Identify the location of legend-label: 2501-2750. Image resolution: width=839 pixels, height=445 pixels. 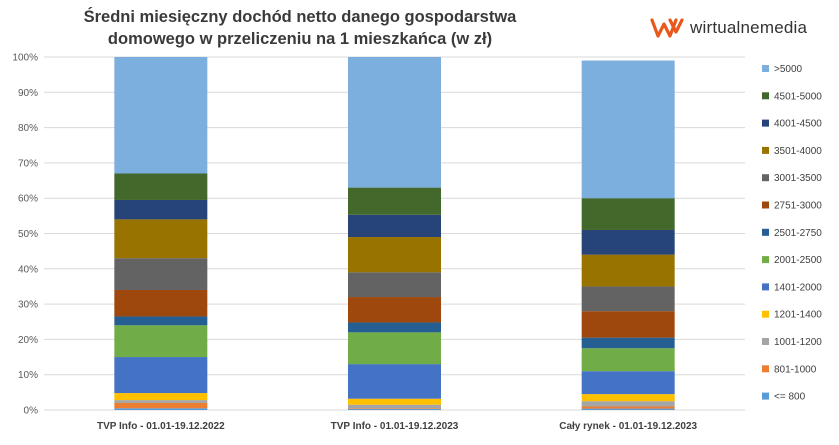
(798, 233).